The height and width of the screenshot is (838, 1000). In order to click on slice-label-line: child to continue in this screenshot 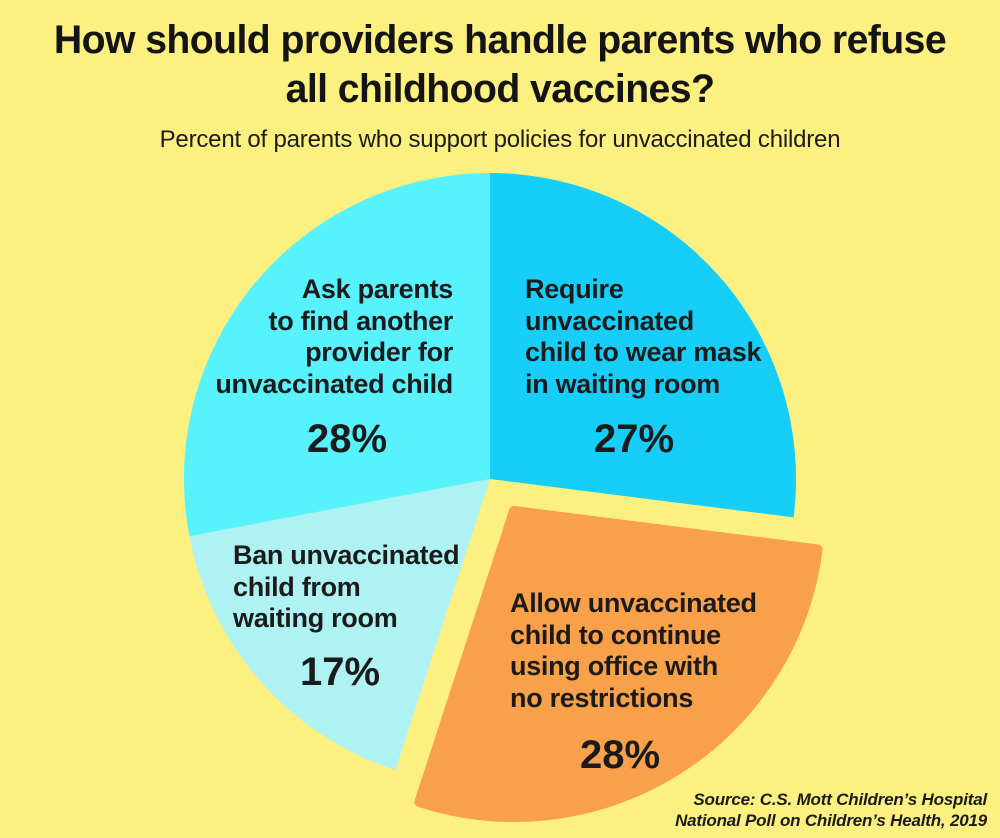, I will do `click(615, 634)`.